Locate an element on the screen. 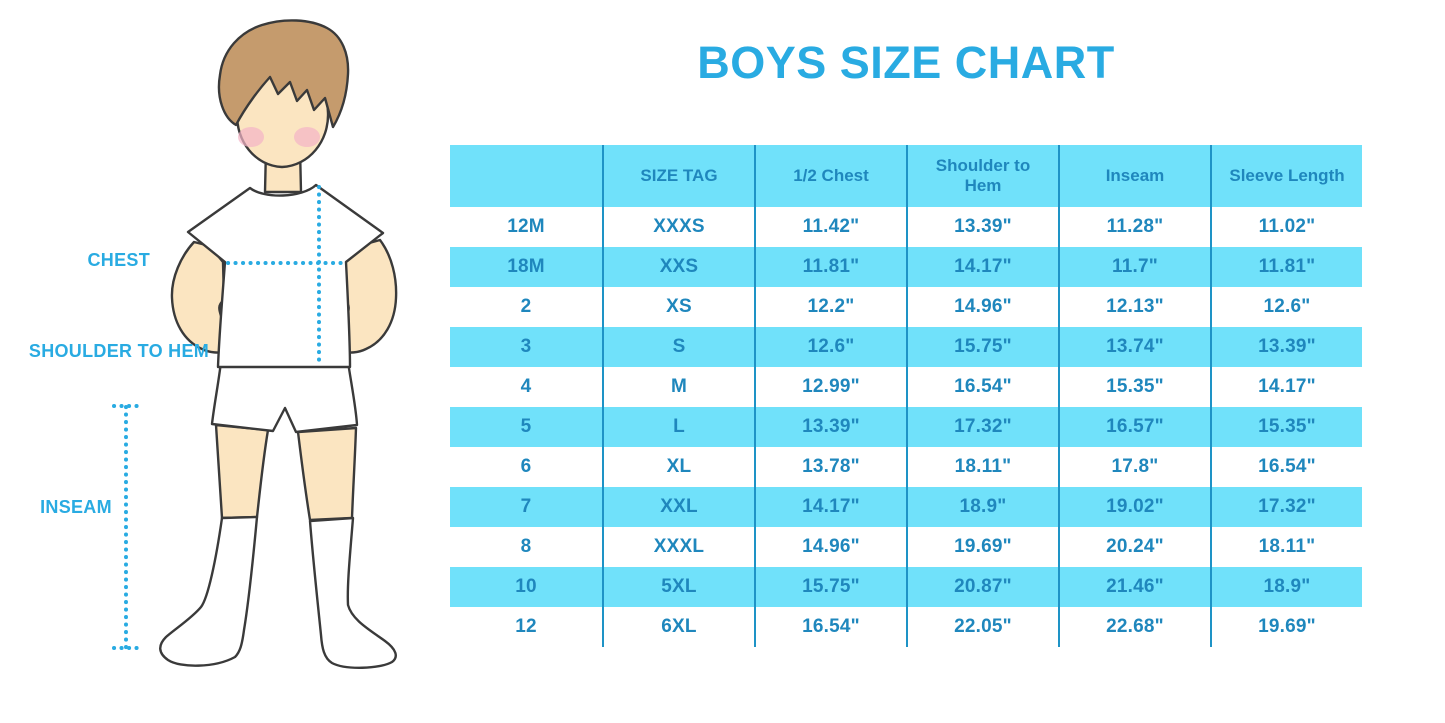  measurement-cell: 11.7" is located at coordinates (1134, 267).